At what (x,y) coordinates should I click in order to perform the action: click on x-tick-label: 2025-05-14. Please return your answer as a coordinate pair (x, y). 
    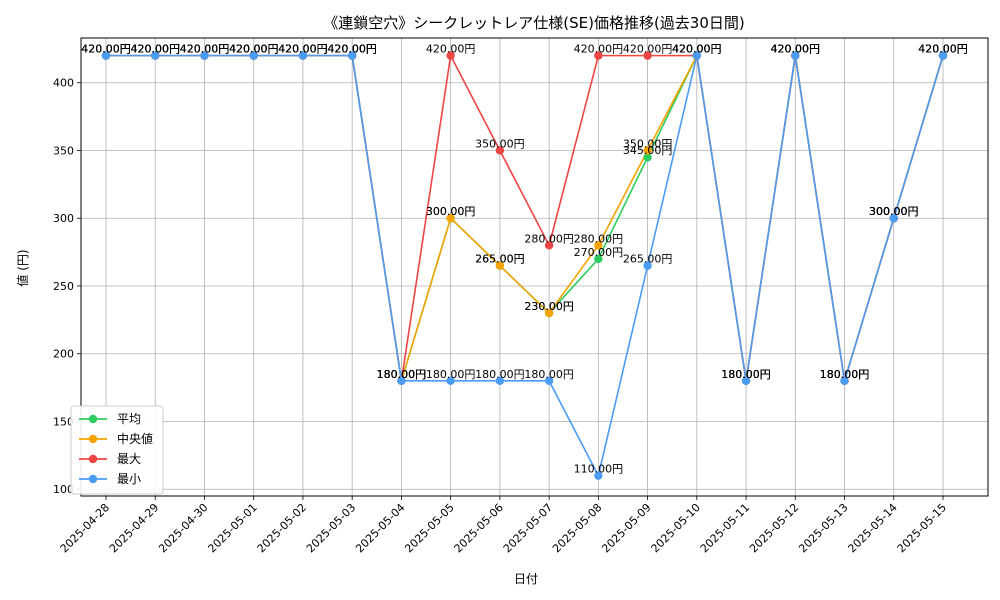
    Looking at the image, I should click on (872, 528).